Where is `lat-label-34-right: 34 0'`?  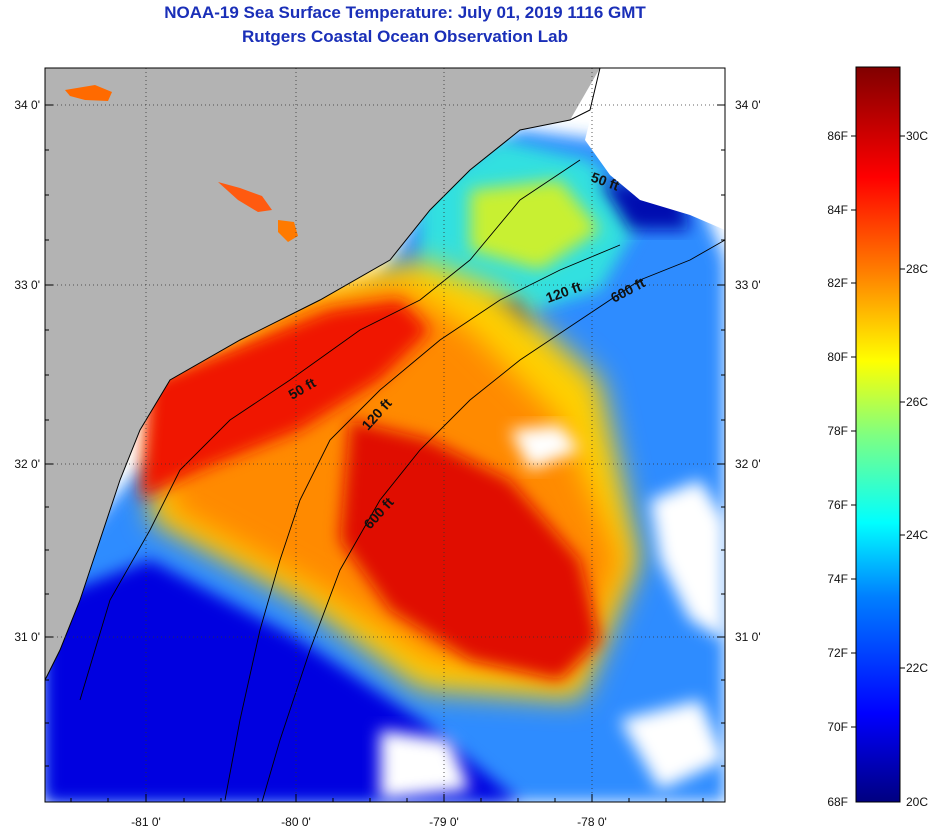 lat-label-34-right: 34 0' is located at coordinates (748, 105).